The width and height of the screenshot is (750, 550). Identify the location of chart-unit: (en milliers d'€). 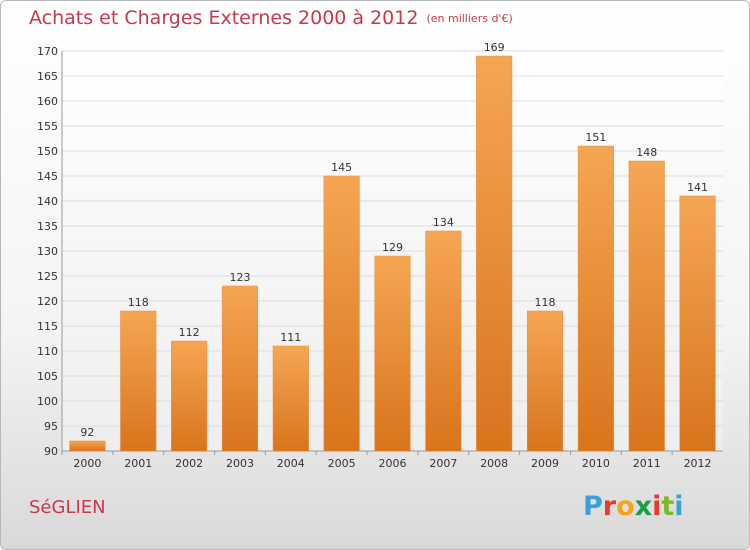
(469, 18).